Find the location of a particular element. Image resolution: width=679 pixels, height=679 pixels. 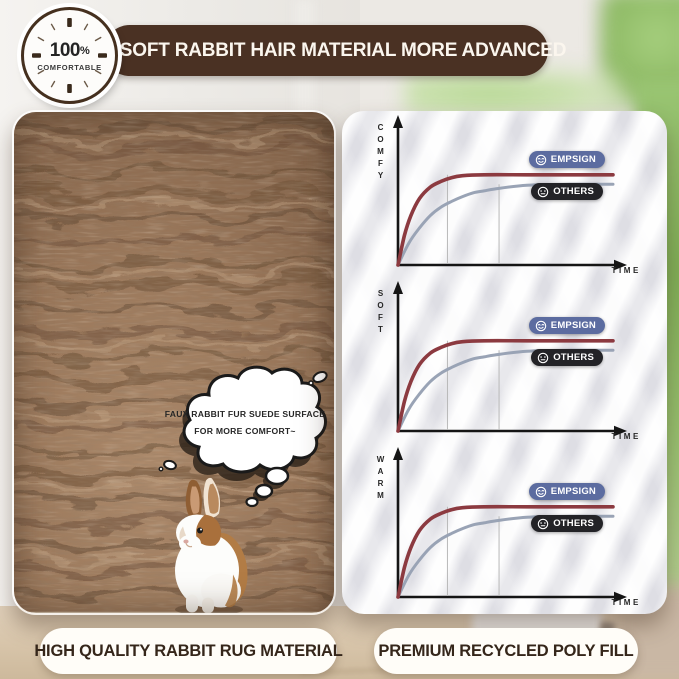

soft-chart: SOFT EMPSIGN OTHERS TIME is located at coordinates (504, 364).